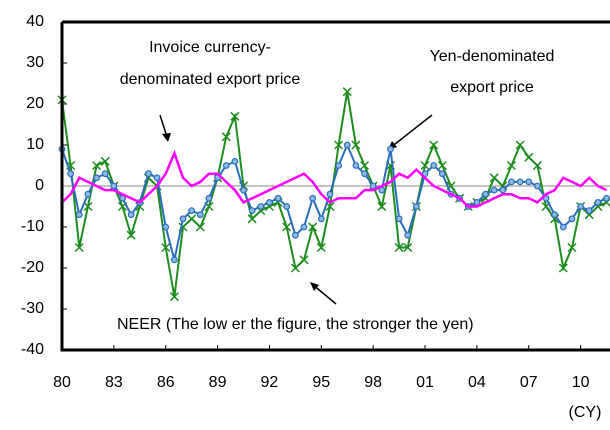 The height and width of the screenshot is (430, 610). Describe the element at coordinates (32, 226) in the screenshot. I see `y-tick-label: -10` at that location.